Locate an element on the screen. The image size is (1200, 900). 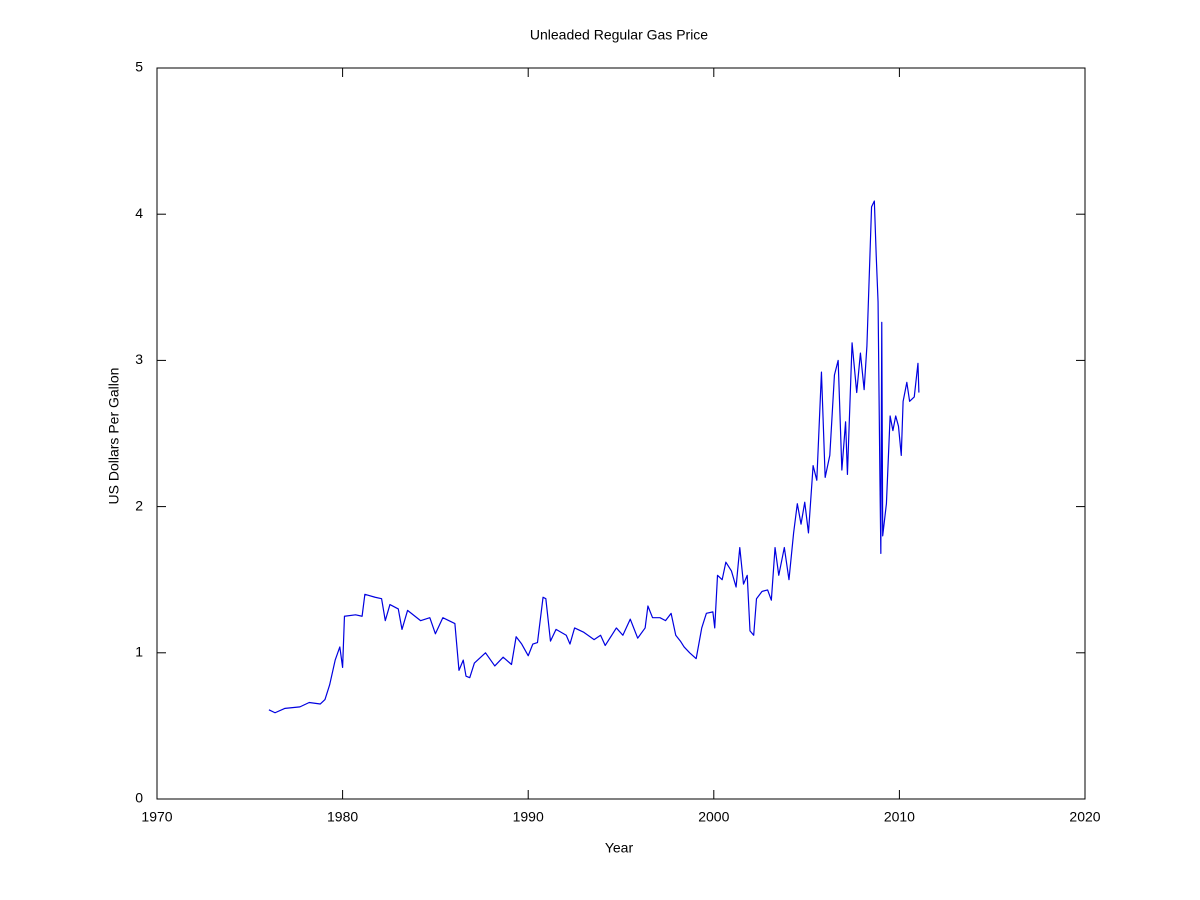
y-tick-label: 0 is located at coordinates (139, 798).